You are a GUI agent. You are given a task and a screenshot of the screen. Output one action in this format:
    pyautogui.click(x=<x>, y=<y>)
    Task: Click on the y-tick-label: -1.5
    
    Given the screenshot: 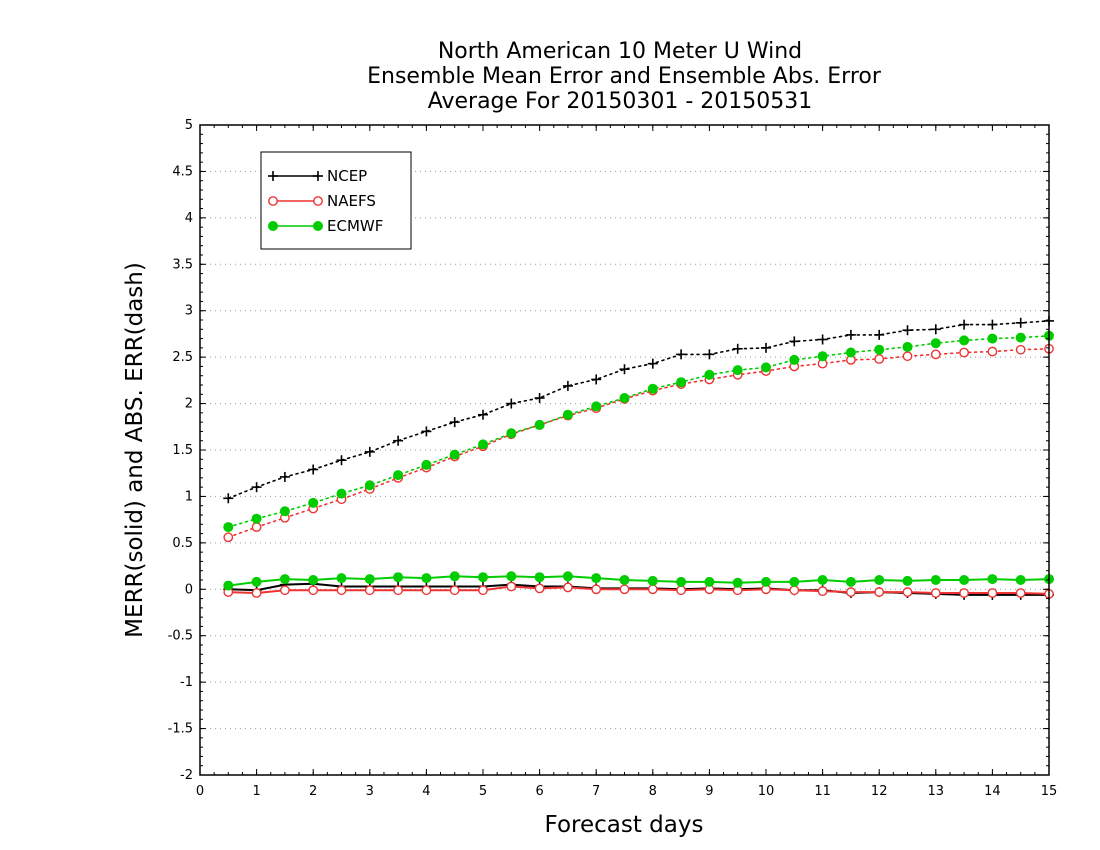 What is the action you would take?
    pyautogui.click(x=180, y=729)
    